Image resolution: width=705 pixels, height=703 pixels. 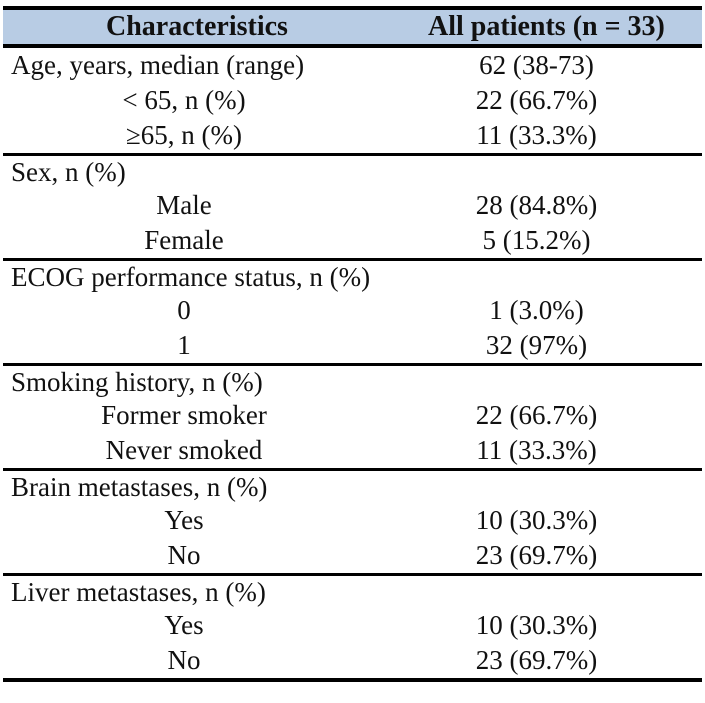 What do you see at coordinates (352, 240) in the screenshot?
I see `table-row-sex-female: Female 5 (15.2%)` at bounding box center [352, 240].